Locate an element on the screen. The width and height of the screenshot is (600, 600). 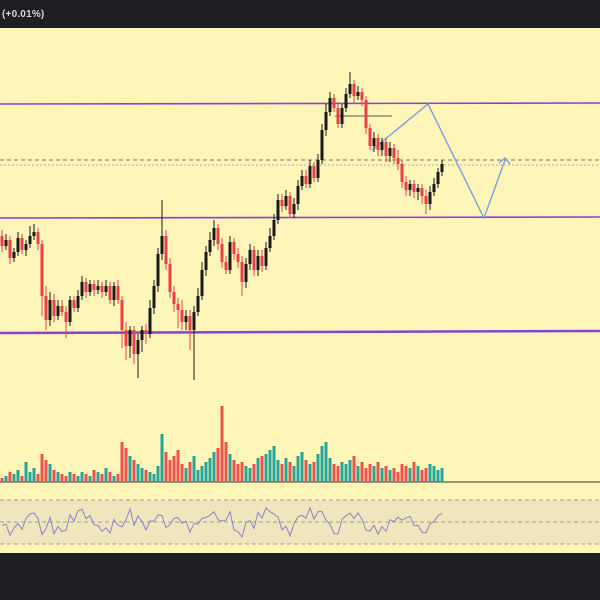
header-change-label: (+0.01%) is located at coordinates (23, 14).